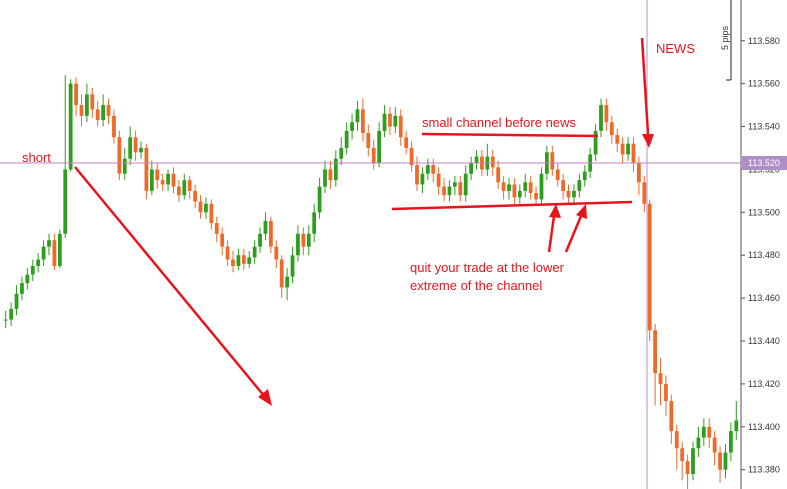 The image size is (787, 489). I want to click on price-tick-label: 113.480, so click(764, 255).